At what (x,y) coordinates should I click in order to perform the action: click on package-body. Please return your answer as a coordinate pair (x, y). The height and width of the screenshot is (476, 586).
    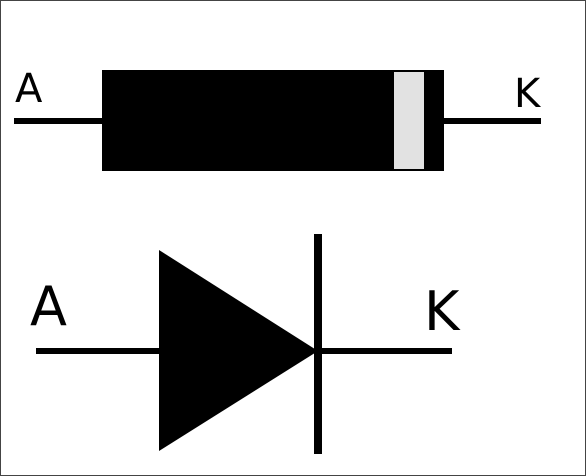
    Looking at the image, I should click on (273, 120).